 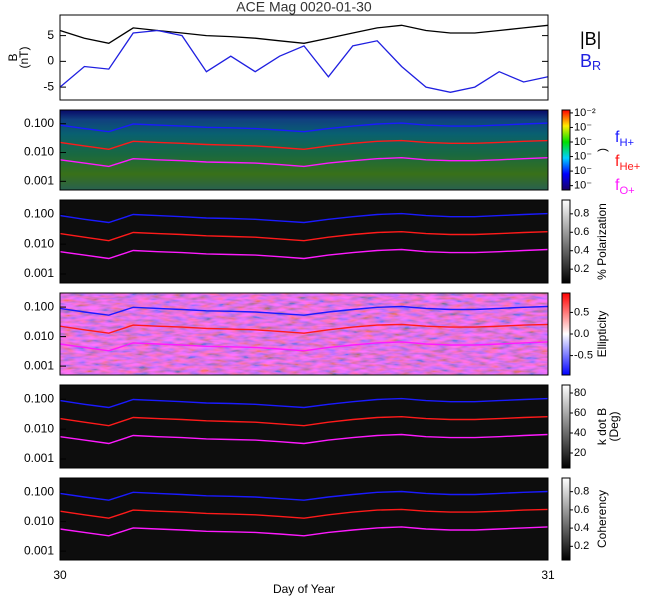 I want to click on legend-label: fH+, so click(x=624, y=139).